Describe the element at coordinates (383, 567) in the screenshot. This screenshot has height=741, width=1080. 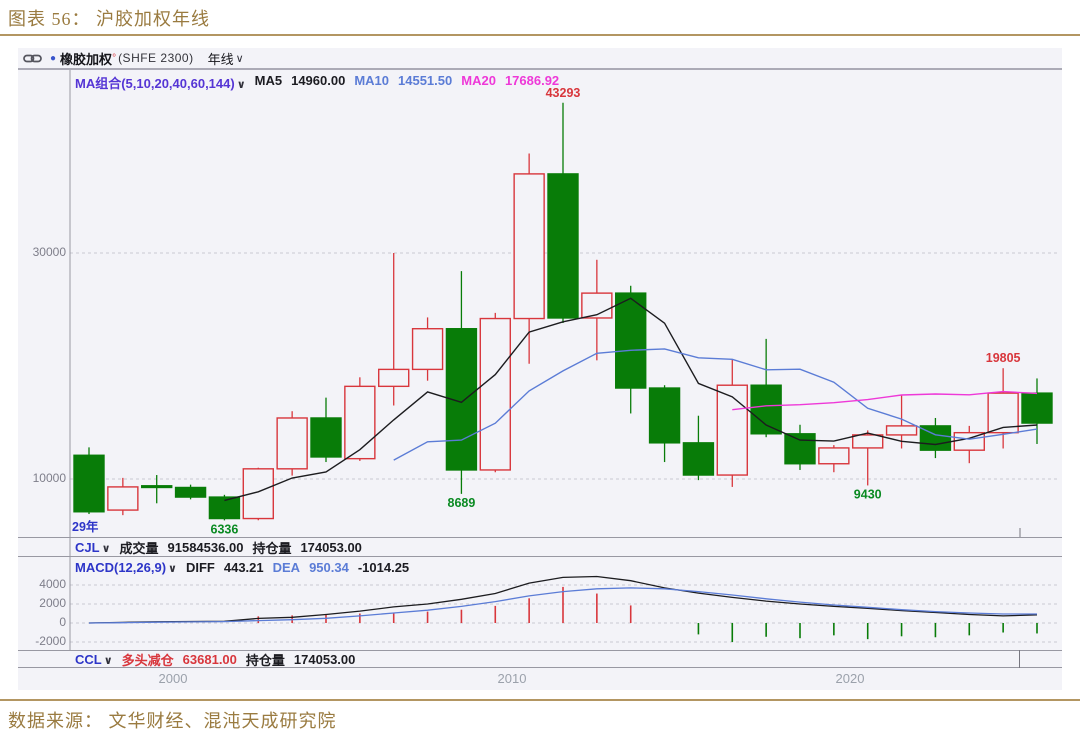
I see `macd-bar-value: -1014.25` at that location.